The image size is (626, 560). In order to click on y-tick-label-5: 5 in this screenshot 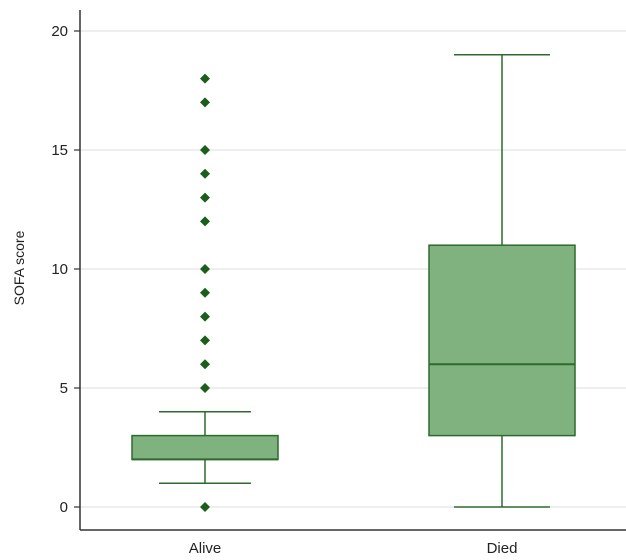, I will do `click(64, 388)`.